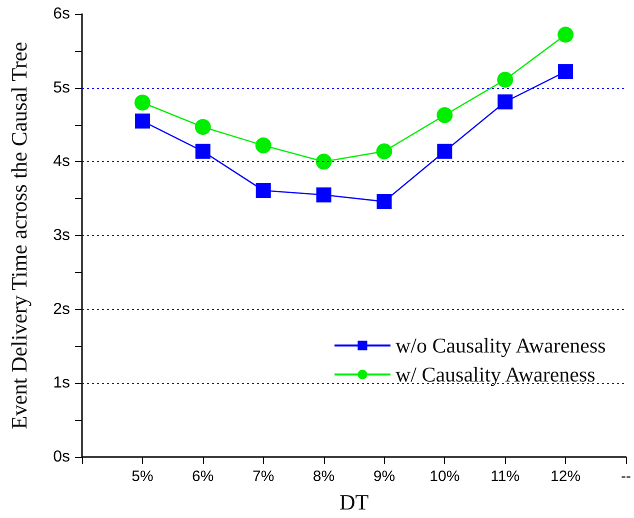 The image size is (634, 518). What do you see at coordinates (626, 476) in the screenshot?
I see `x-tick-label: --` at bounding box center [626, 476].